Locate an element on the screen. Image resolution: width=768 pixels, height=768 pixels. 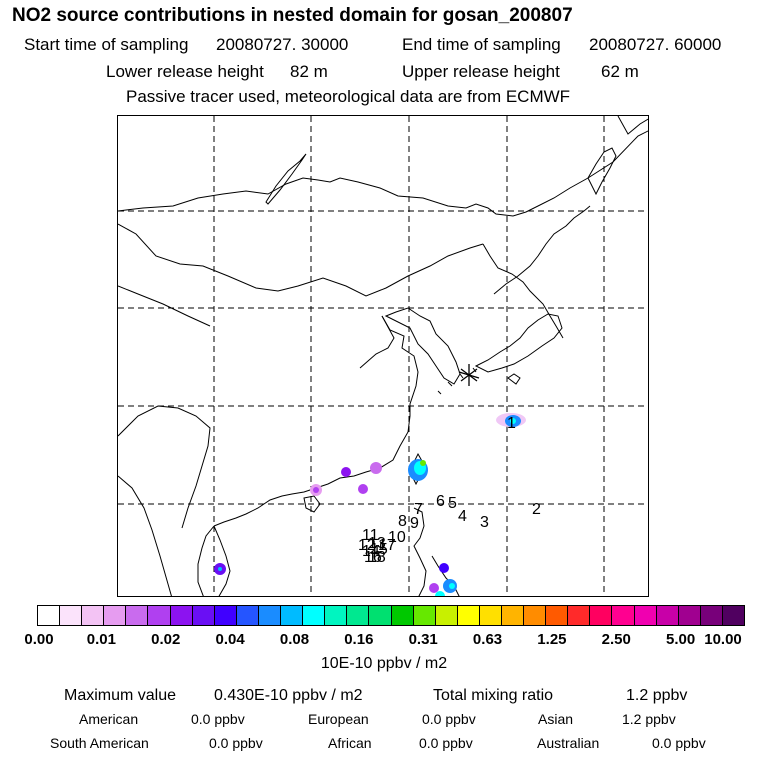
colorbar-tick-label: 0.00 is located at coordinates (39, 639).